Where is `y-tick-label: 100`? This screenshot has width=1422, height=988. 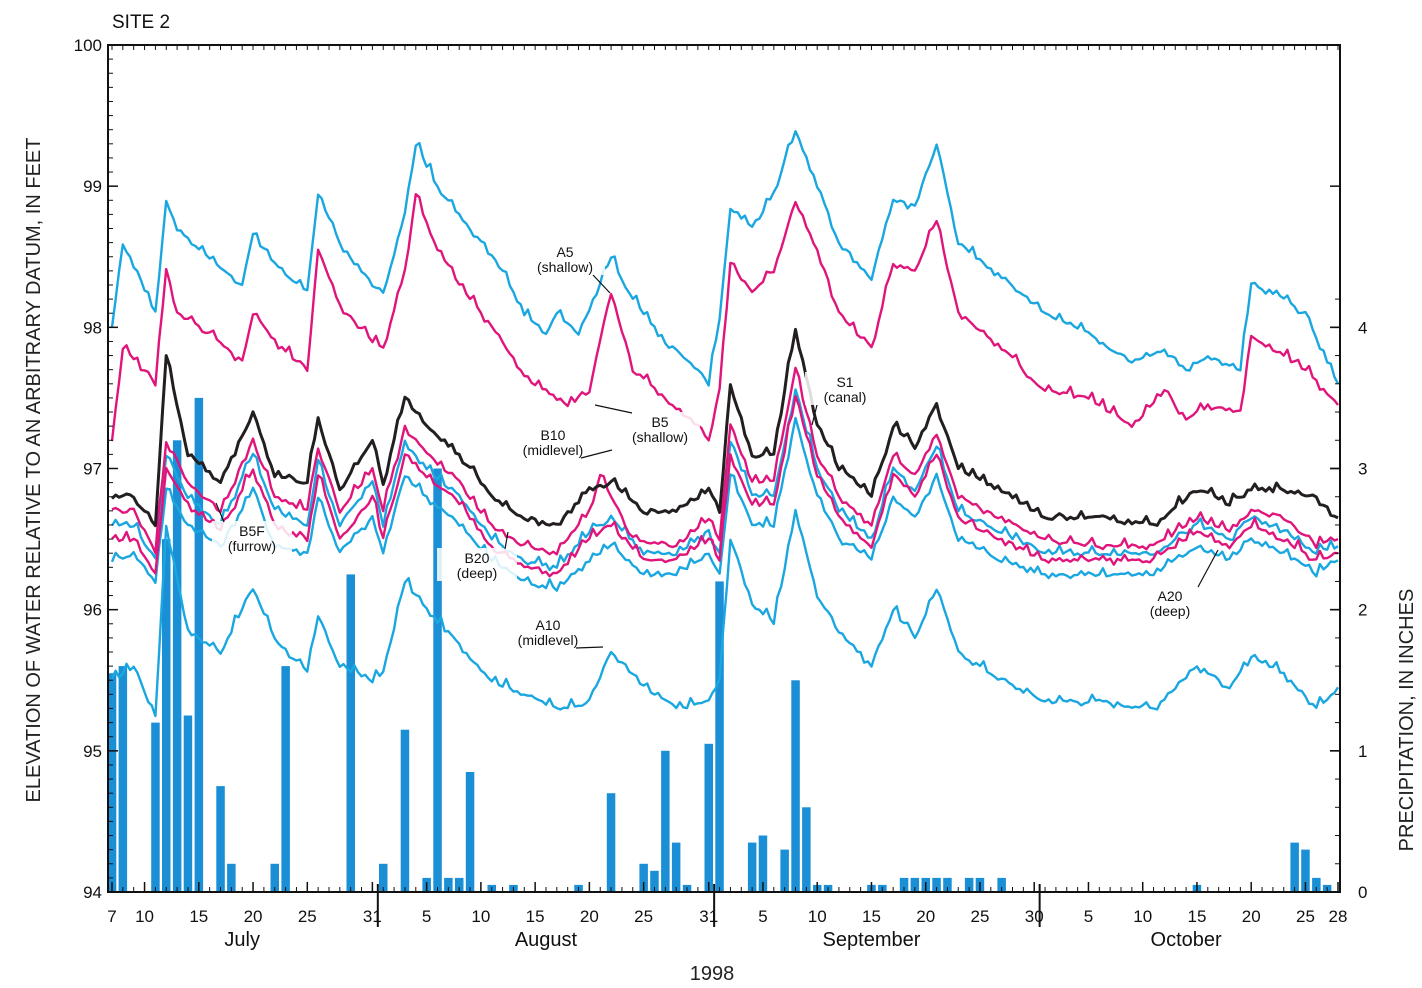
y-tick-label: 100 is located at coordinates (88, 45).